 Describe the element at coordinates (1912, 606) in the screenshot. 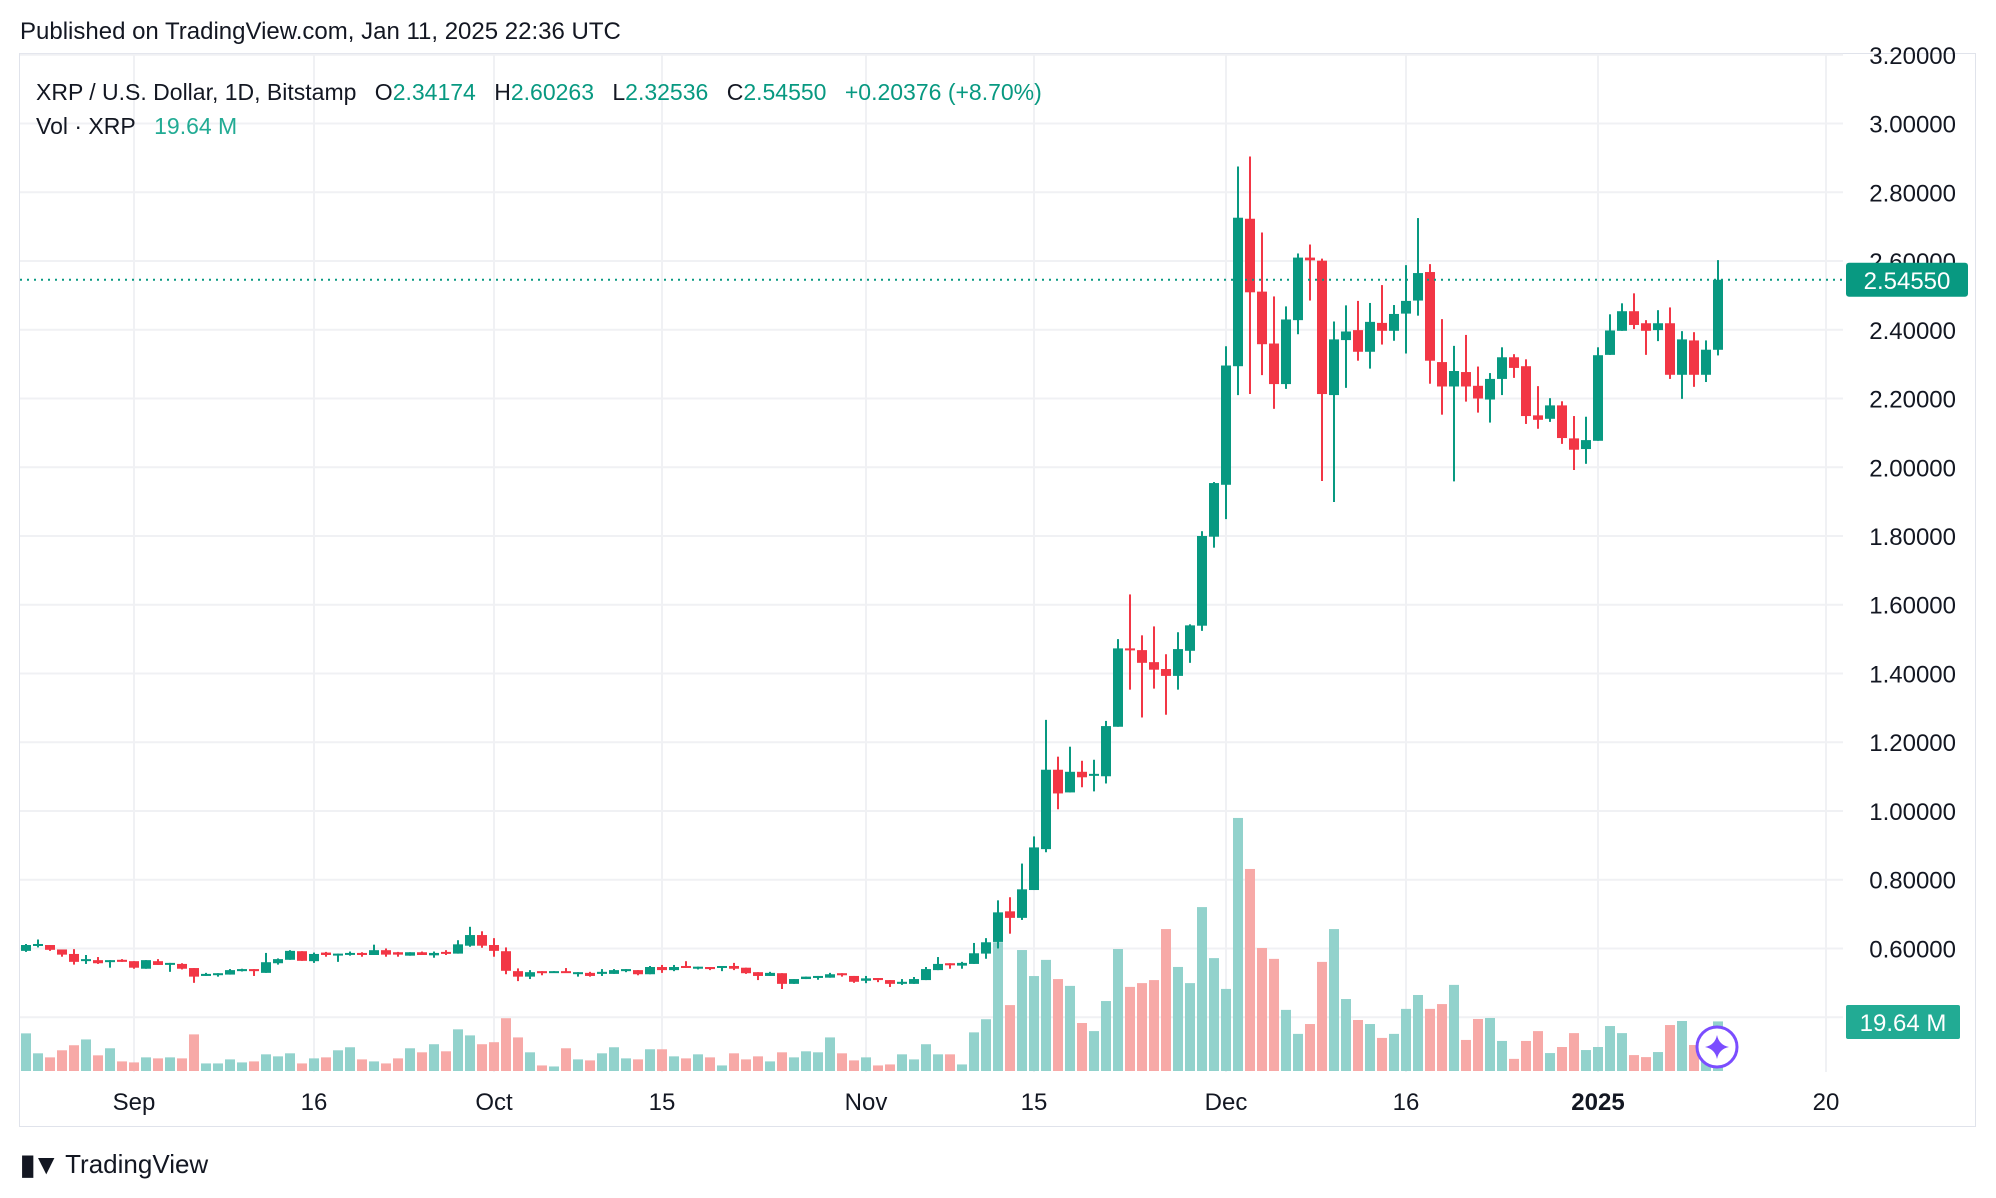

I see `price-tick-label: 1.60000` at that location.